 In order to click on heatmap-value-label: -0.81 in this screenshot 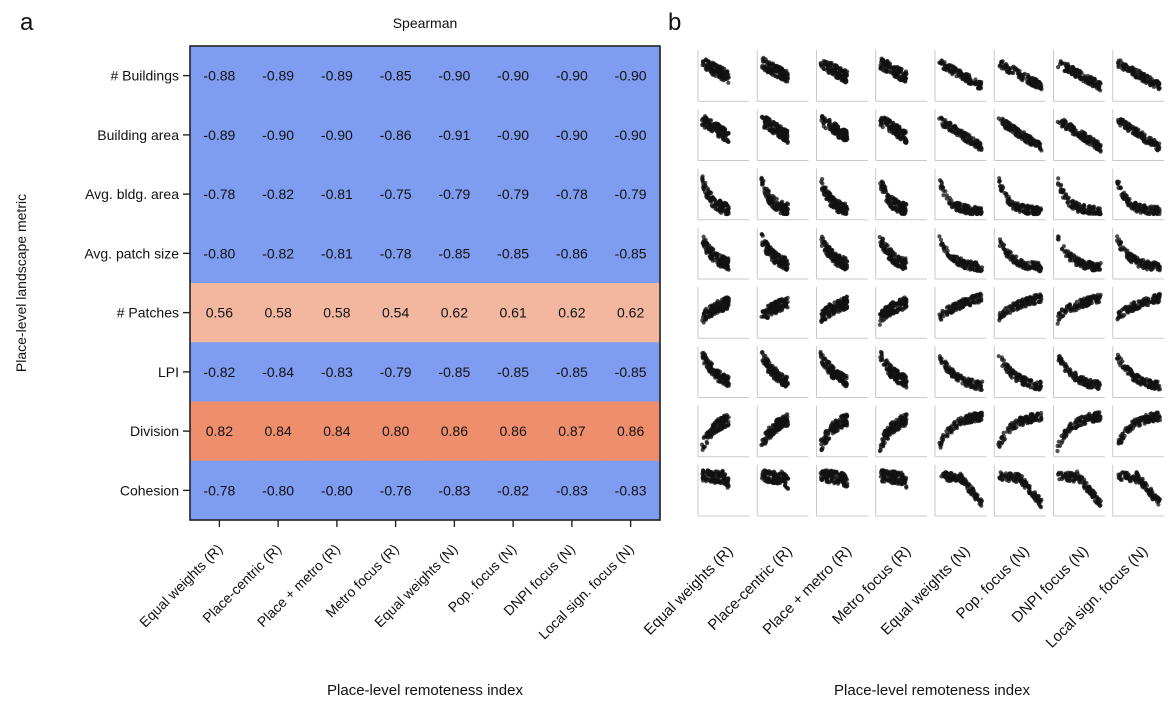, I will do `click(337, 194)`.